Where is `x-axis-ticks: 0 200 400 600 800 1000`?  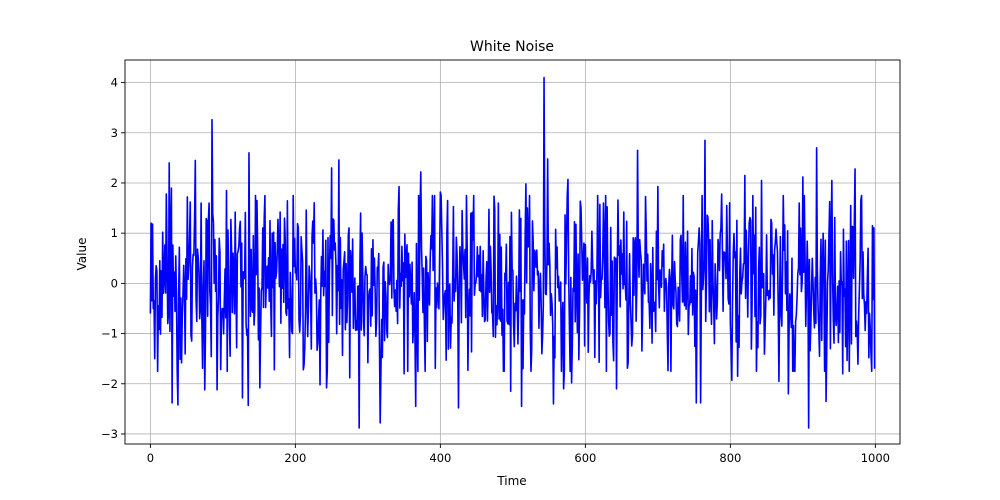 x-axis-ticks: 0 200 400 600 800 1000 is located at coordinates (518, 454).